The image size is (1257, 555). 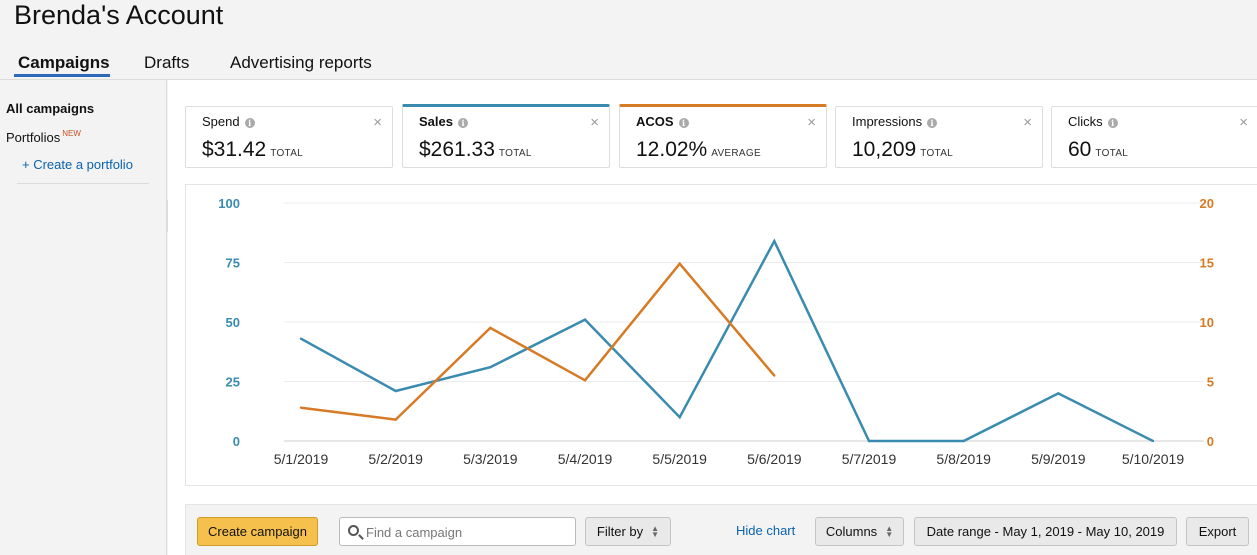 I want to click on metric-label: Sales i, so click(x=443, y=121).